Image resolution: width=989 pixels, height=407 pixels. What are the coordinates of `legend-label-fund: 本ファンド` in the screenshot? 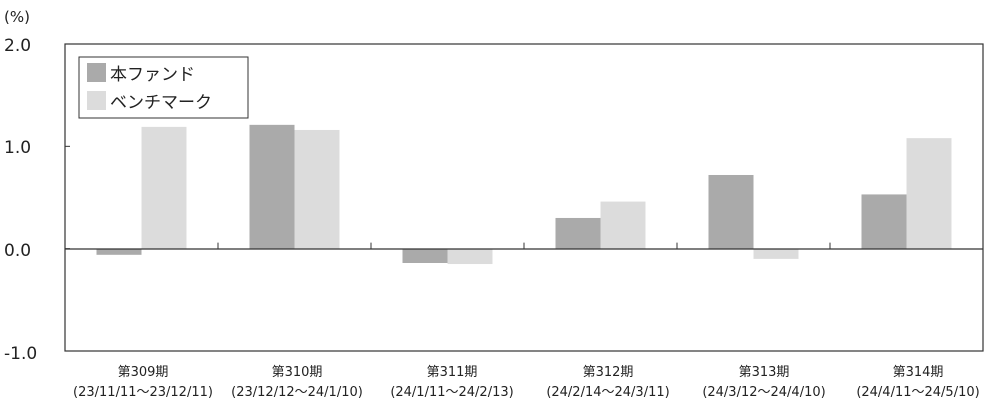 It's located at (152, 75).